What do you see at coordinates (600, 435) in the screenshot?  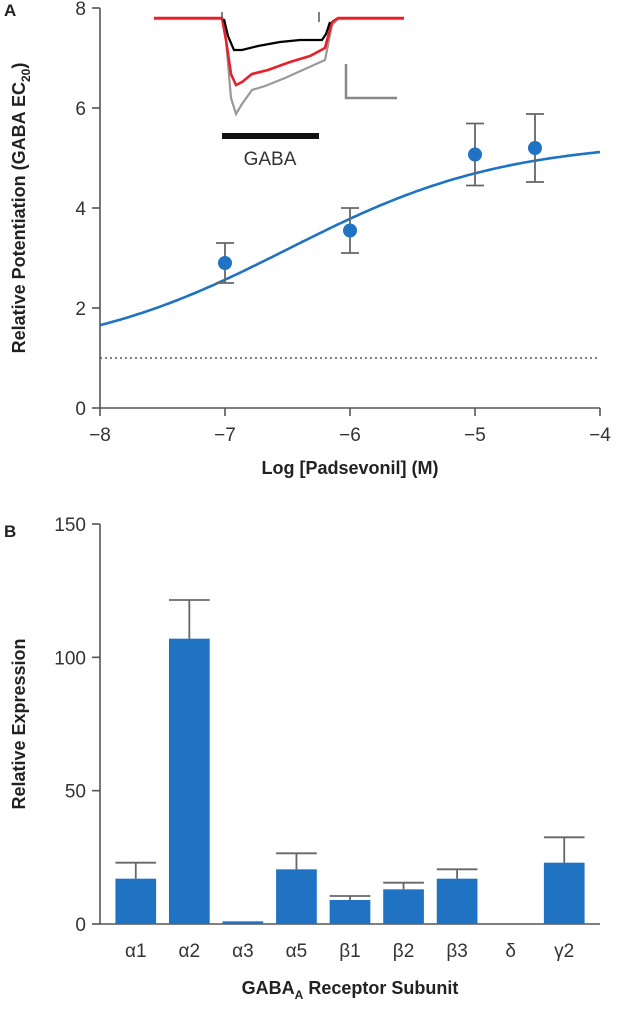 I see `x-tick-label: −4` at bounding box center [600, 435].